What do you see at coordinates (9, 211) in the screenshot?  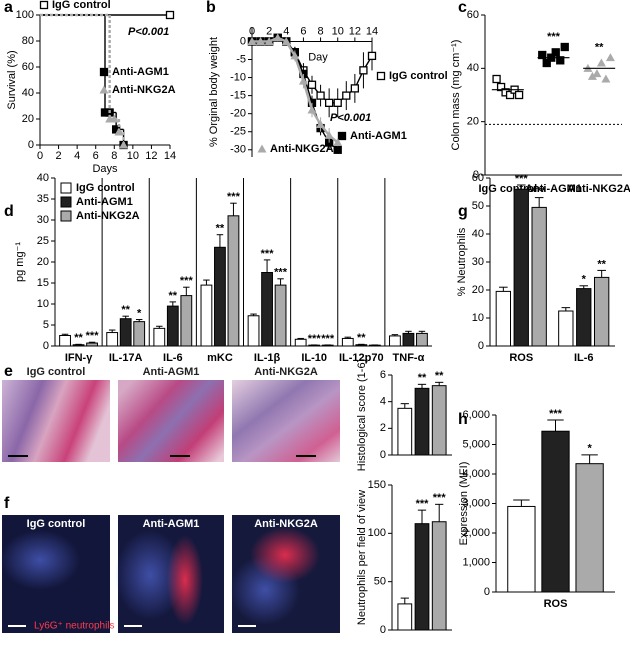 I see `panel-letter: d` at bounding box center [9, 211].